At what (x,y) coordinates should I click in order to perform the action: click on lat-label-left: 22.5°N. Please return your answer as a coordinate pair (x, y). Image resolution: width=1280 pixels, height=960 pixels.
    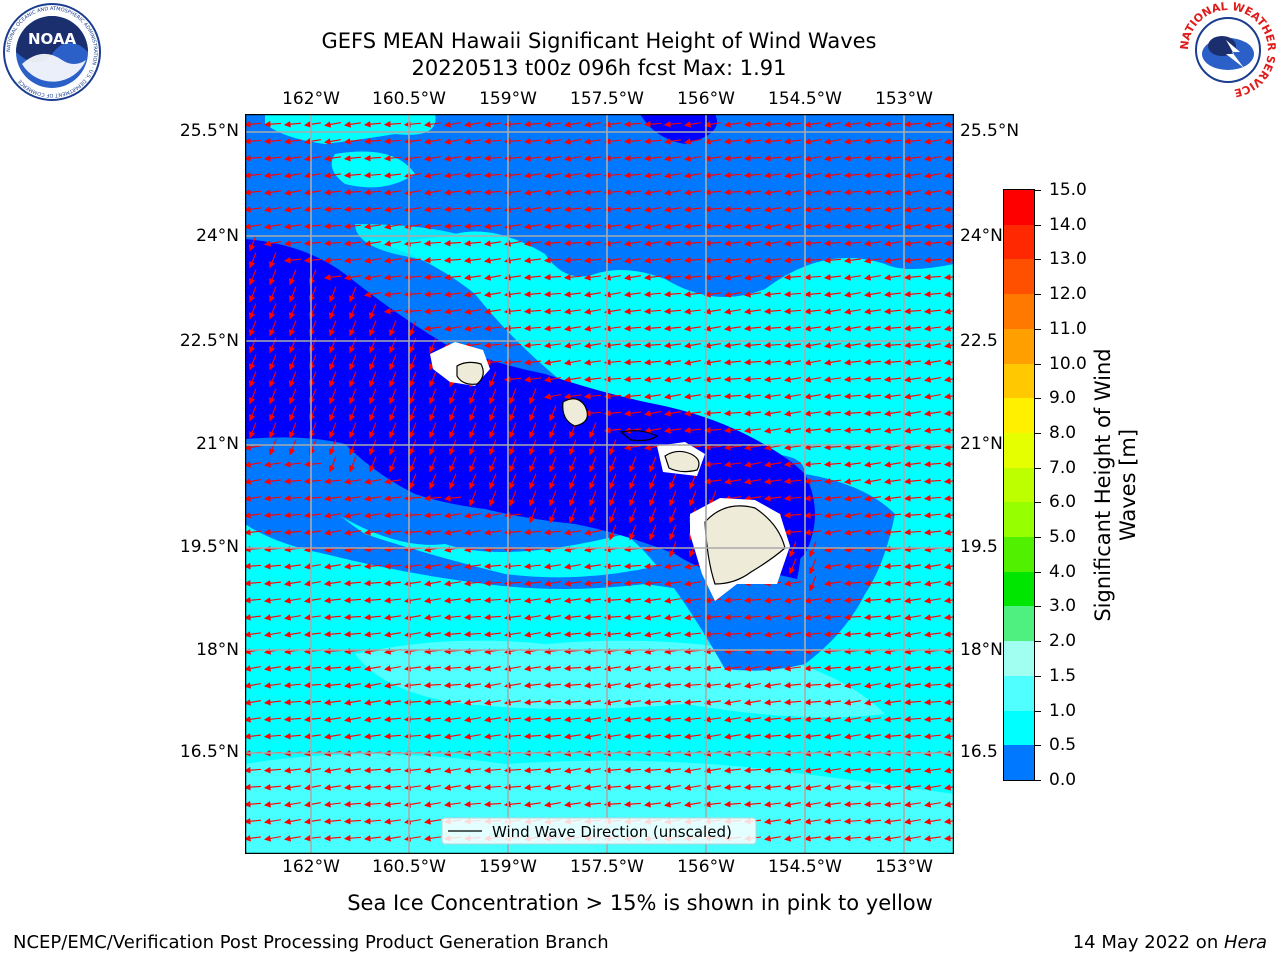
    Looking at the image, I should click on (209, 341).